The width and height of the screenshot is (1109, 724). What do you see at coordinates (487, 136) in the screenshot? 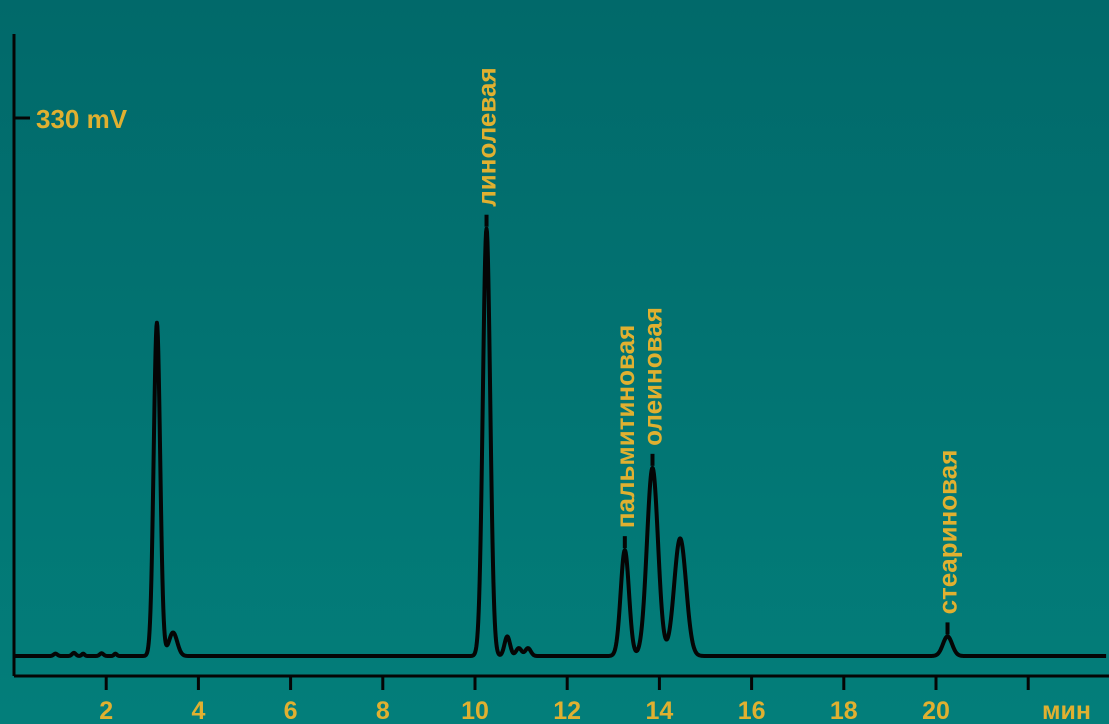
I see `peak-label: линолевая` at bounding box center [487, 136].